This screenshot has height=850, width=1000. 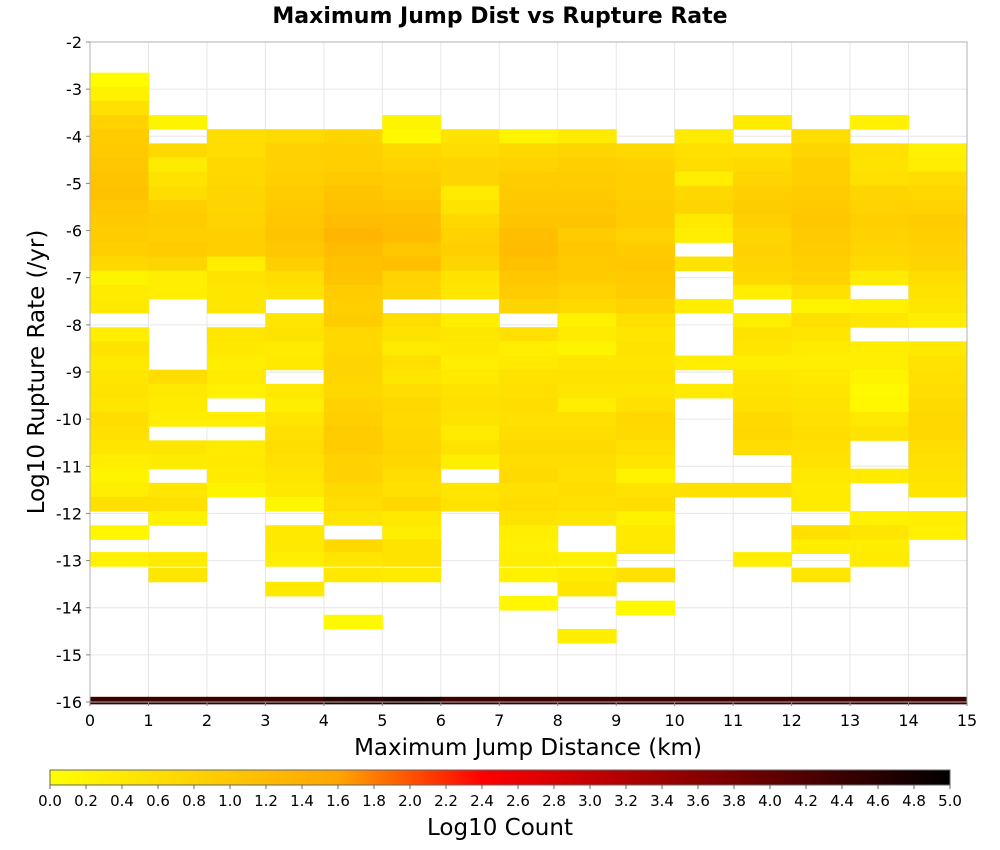 I want to click on colorbar-tick-label: 1.2, so click(x=266, y=801).